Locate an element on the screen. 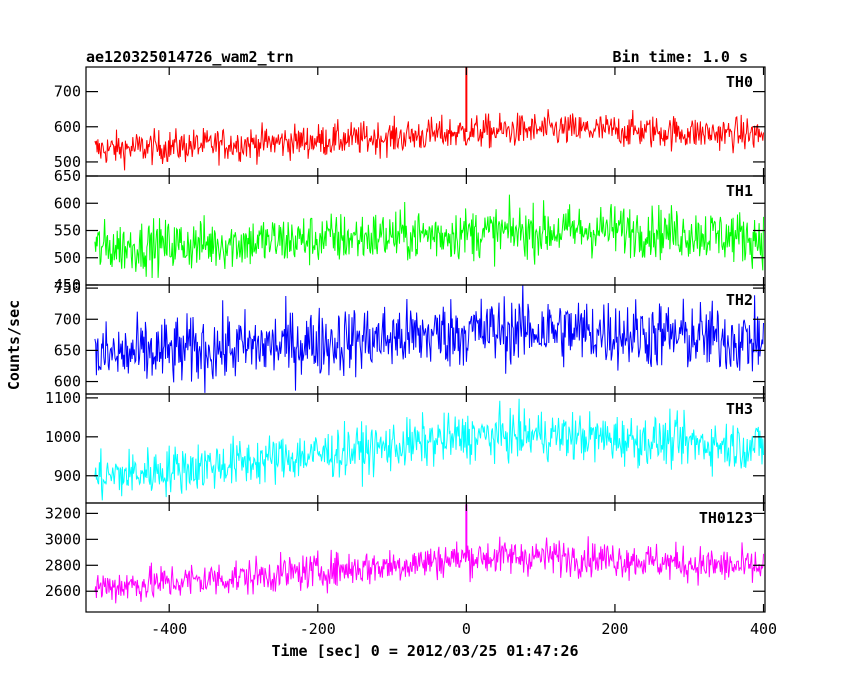 The image size is (850, 680). y-tick-label-th1-4: 650 is located at coordinates (67, 176).